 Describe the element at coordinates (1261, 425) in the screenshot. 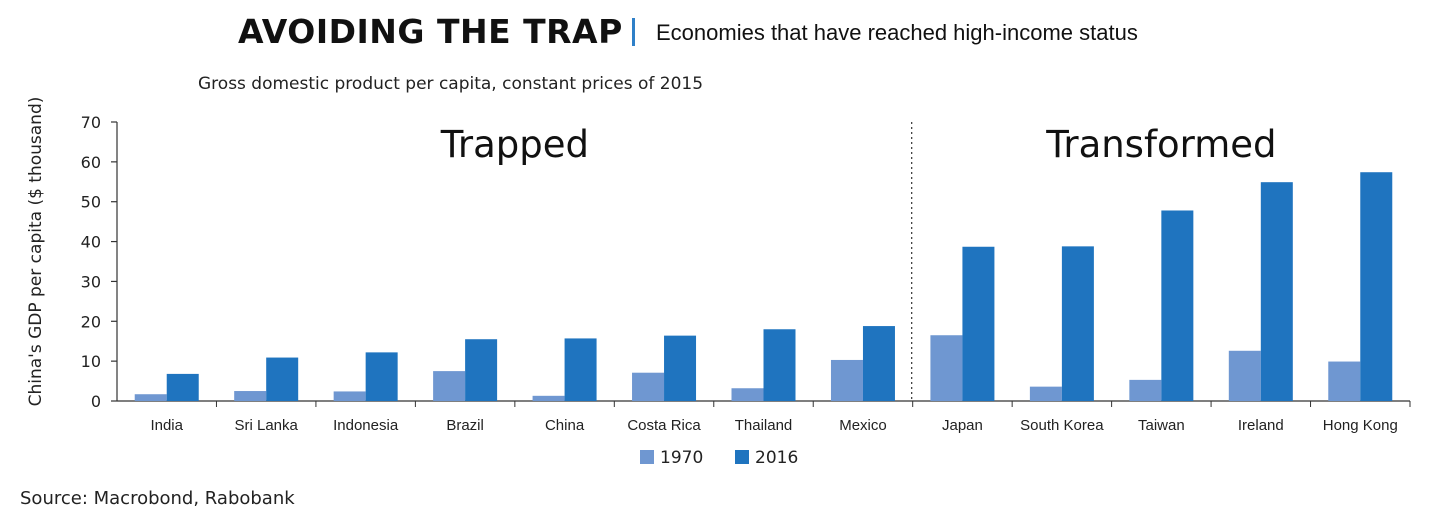

I see `x-tick-label: Ireland` at that location.